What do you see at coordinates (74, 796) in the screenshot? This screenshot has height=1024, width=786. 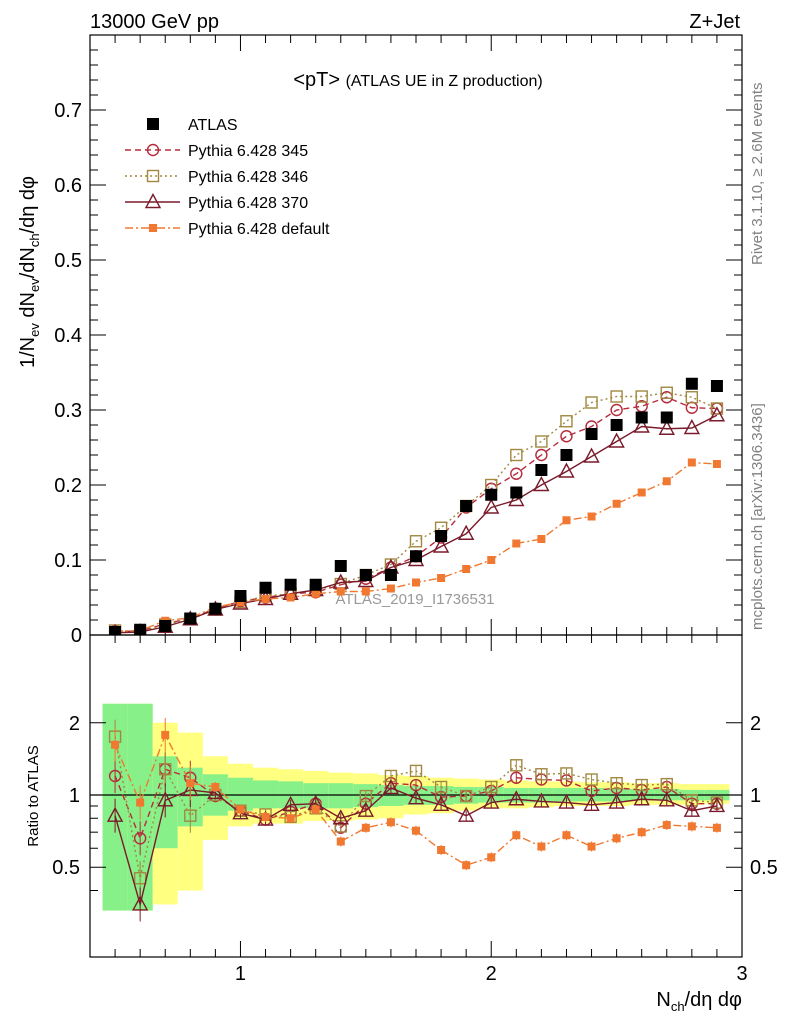 I see `ratio-y-tick-label: 1` at bounding box center [74, 796].